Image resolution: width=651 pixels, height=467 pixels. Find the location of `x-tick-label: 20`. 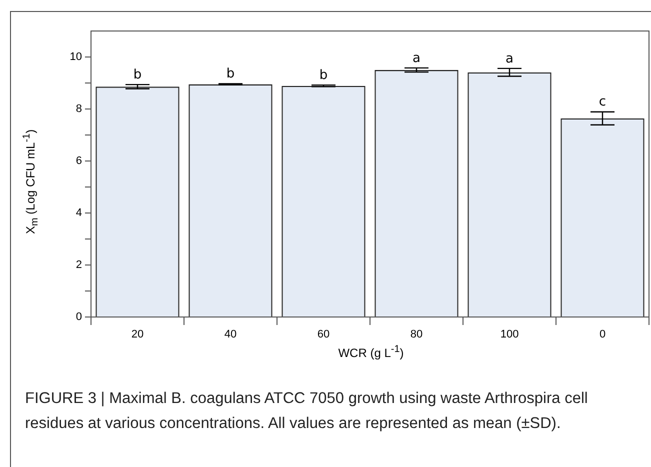

x-tick-label: 20 is located at coordinates (137, 334).